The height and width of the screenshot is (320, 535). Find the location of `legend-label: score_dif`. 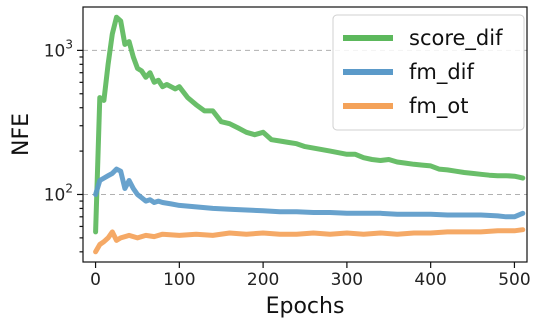

legend-label: score_dif is located at coordinates (456, 38).